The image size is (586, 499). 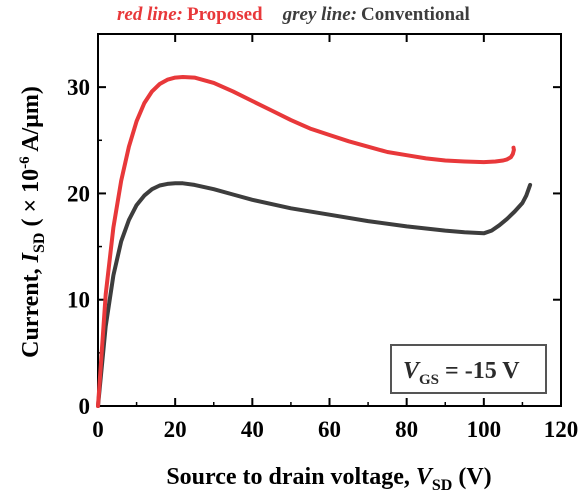 I want to click on x-tick-label: 20, so click(x=175, y=429).